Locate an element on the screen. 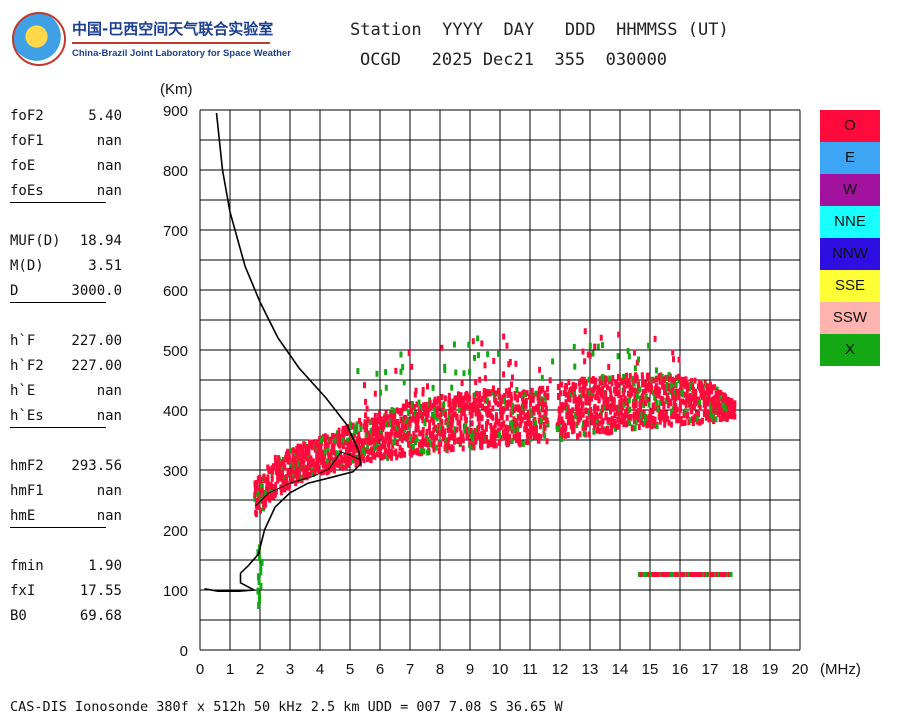  lab-emblem-icon is located at coordinates (39, 39).